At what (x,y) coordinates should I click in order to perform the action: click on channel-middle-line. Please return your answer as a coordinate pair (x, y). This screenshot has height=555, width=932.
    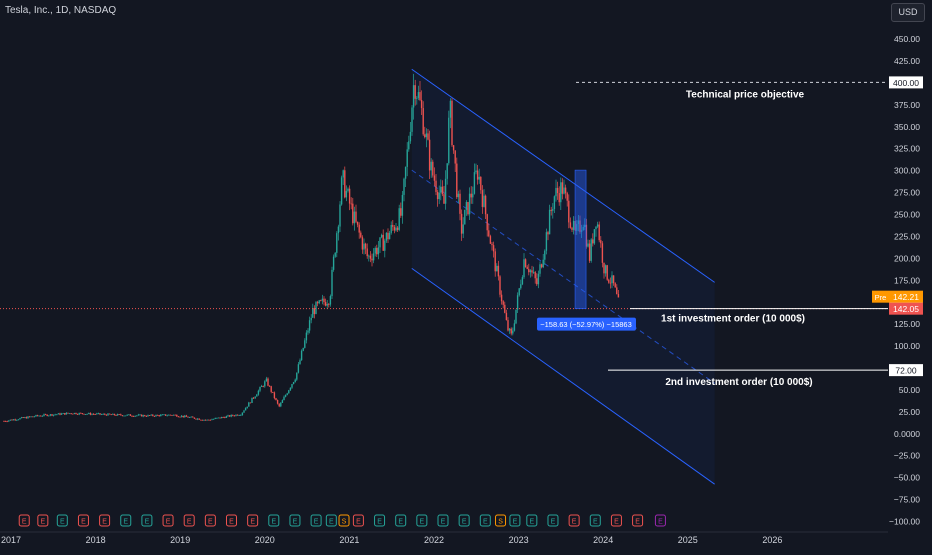
    Looking at the image, I should click on (563, 276).